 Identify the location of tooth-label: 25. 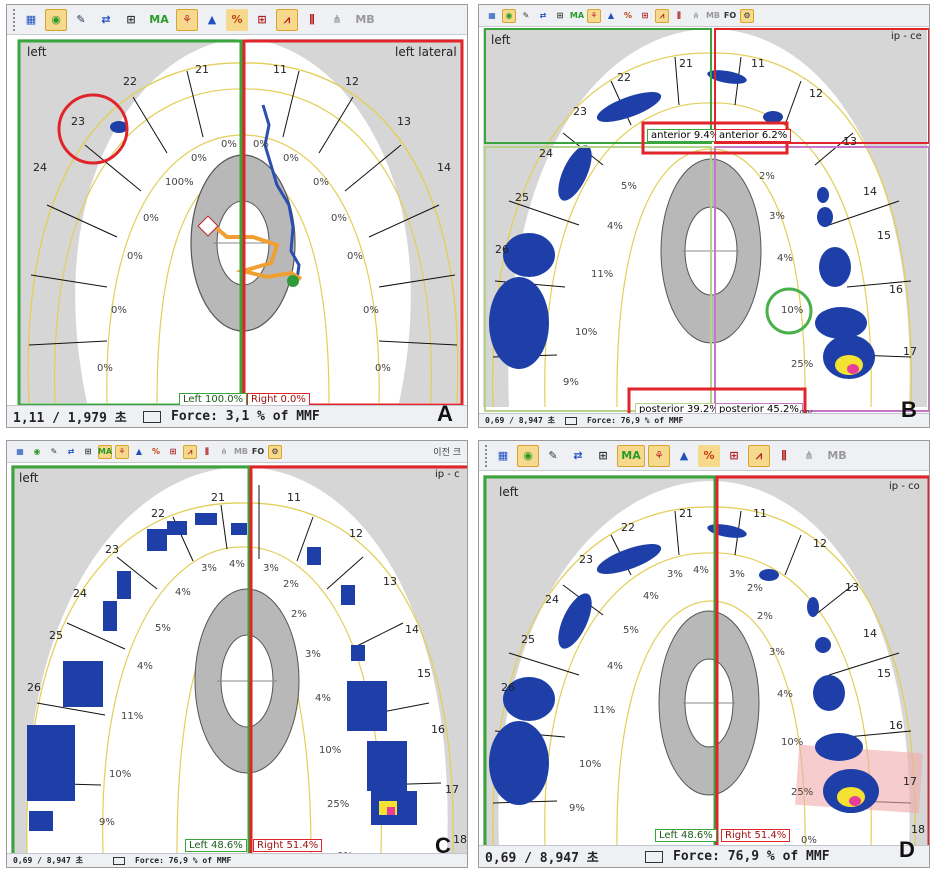
(56, 635).